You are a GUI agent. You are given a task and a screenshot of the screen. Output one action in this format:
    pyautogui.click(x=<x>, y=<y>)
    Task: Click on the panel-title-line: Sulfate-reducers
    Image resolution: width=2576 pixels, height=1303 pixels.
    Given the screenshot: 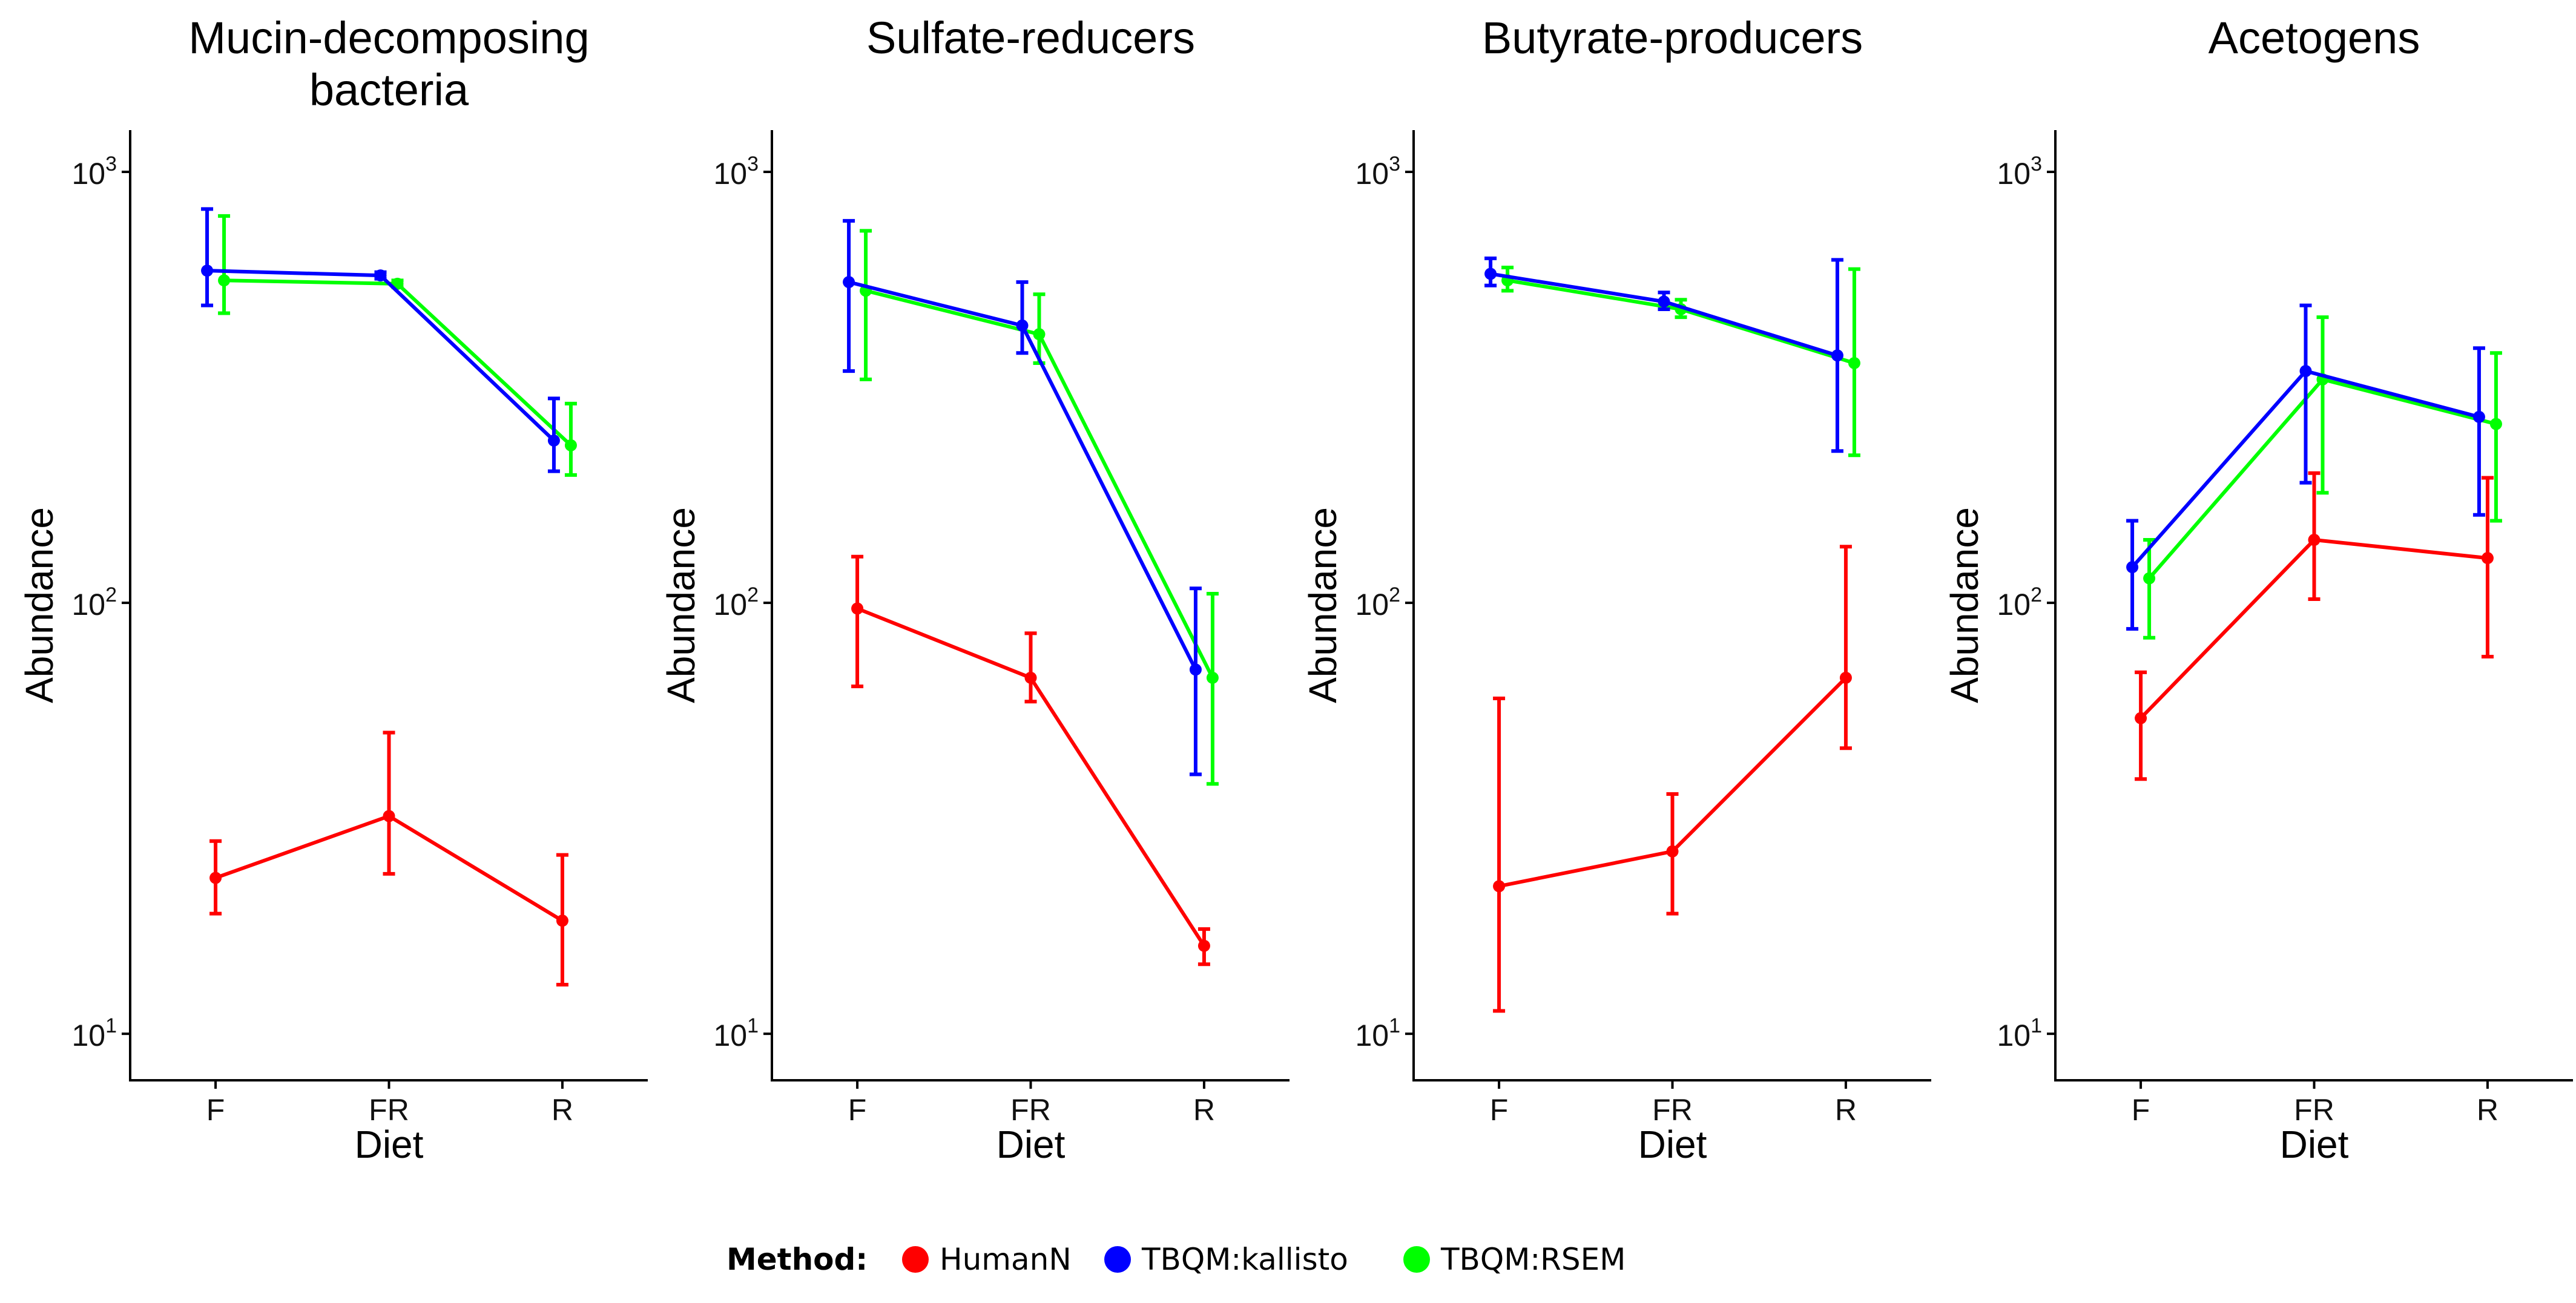 What is the action you would take?
    pyautogui.click(x=1030, y=38)
    